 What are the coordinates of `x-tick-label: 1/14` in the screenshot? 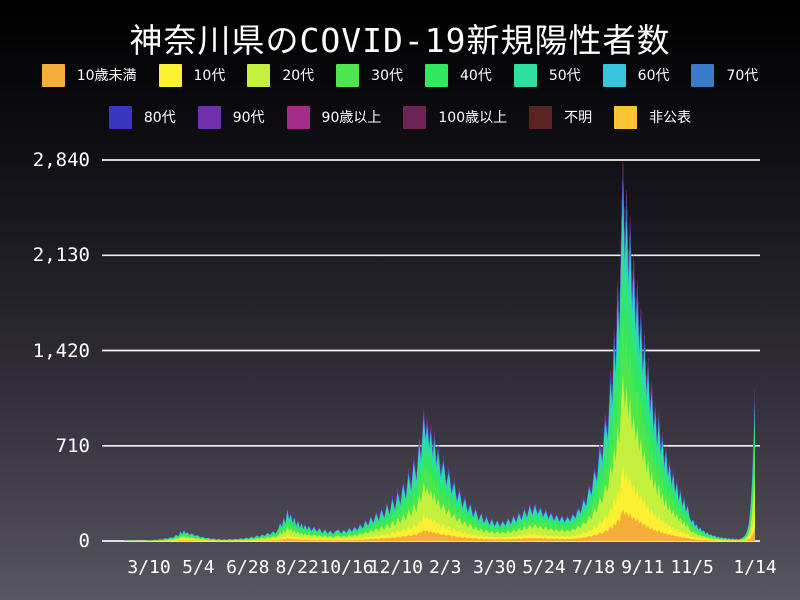 It's located at (755, 567).